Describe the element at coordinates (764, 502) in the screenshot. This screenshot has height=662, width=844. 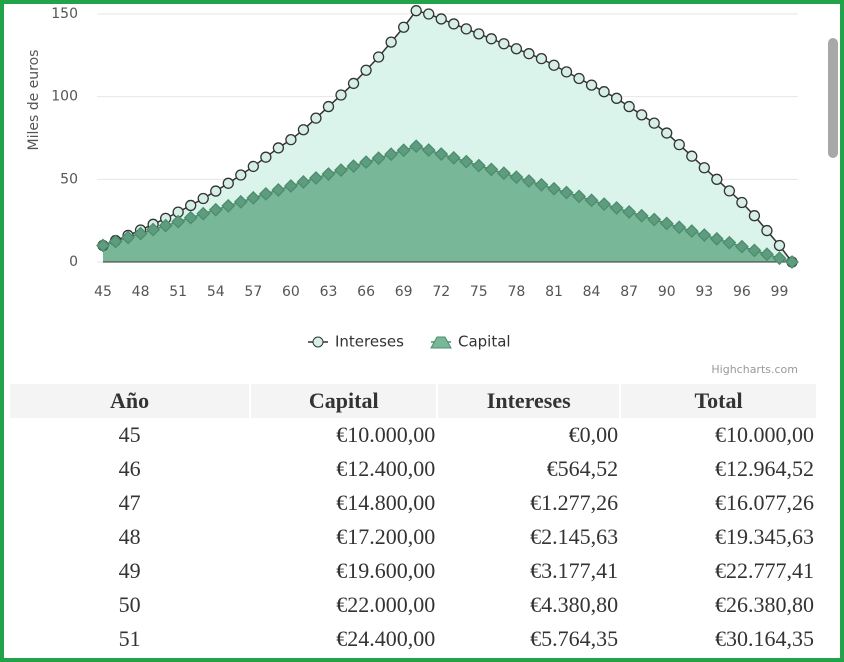
I see `table-cell: €16.077,26` at that location.